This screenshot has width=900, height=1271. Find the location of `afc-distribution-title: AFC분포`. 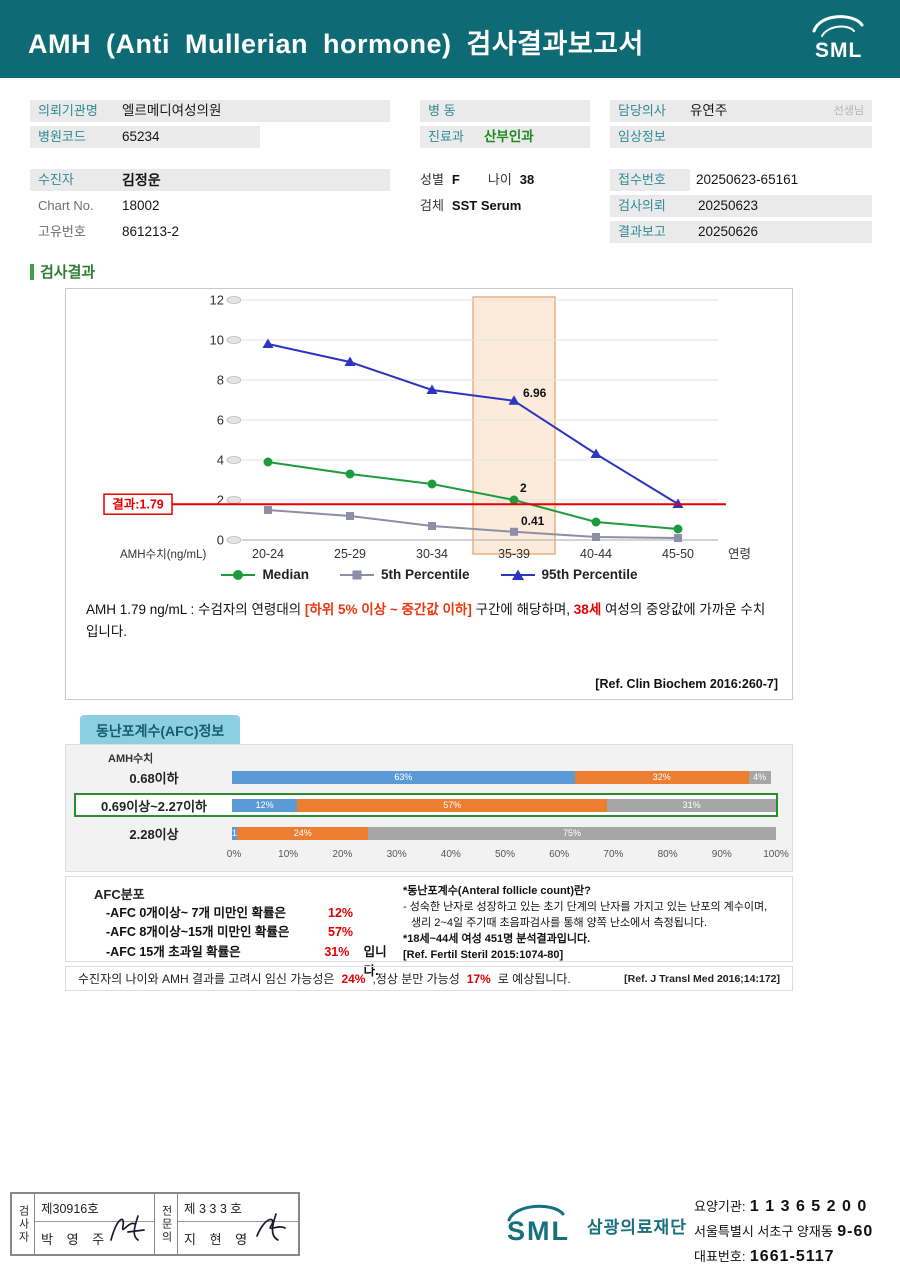

afc-distribution-title: AFC분포 is located at coordinates (119, 894).